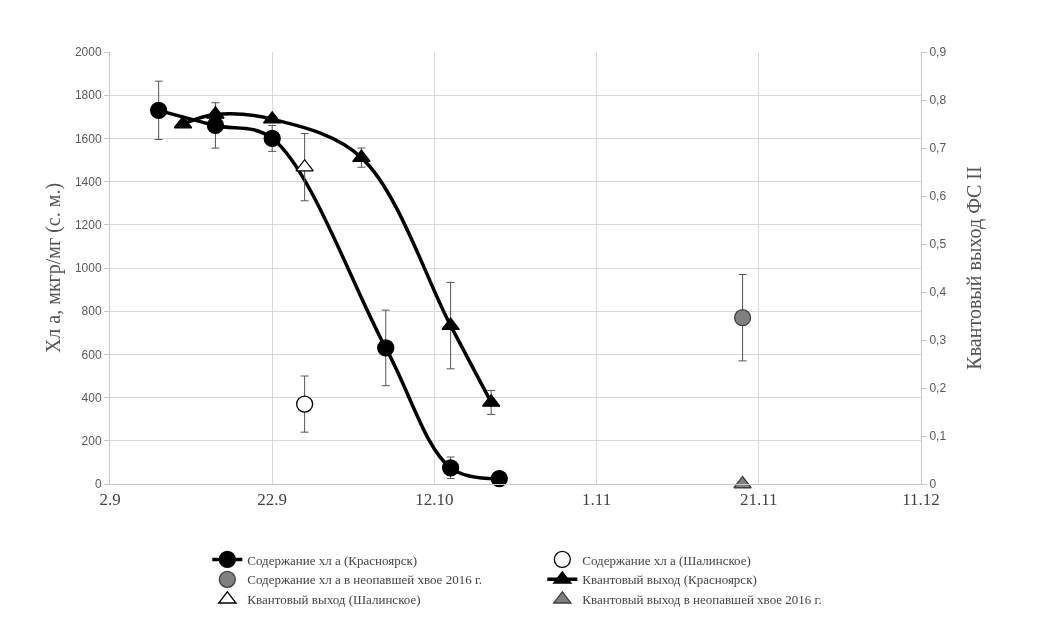 The width and height of the screenshot is (1046, 643). Describe the element at coordinates (434, 500) in the screenshot. I see `x-tick-label: 12.10` at that location.